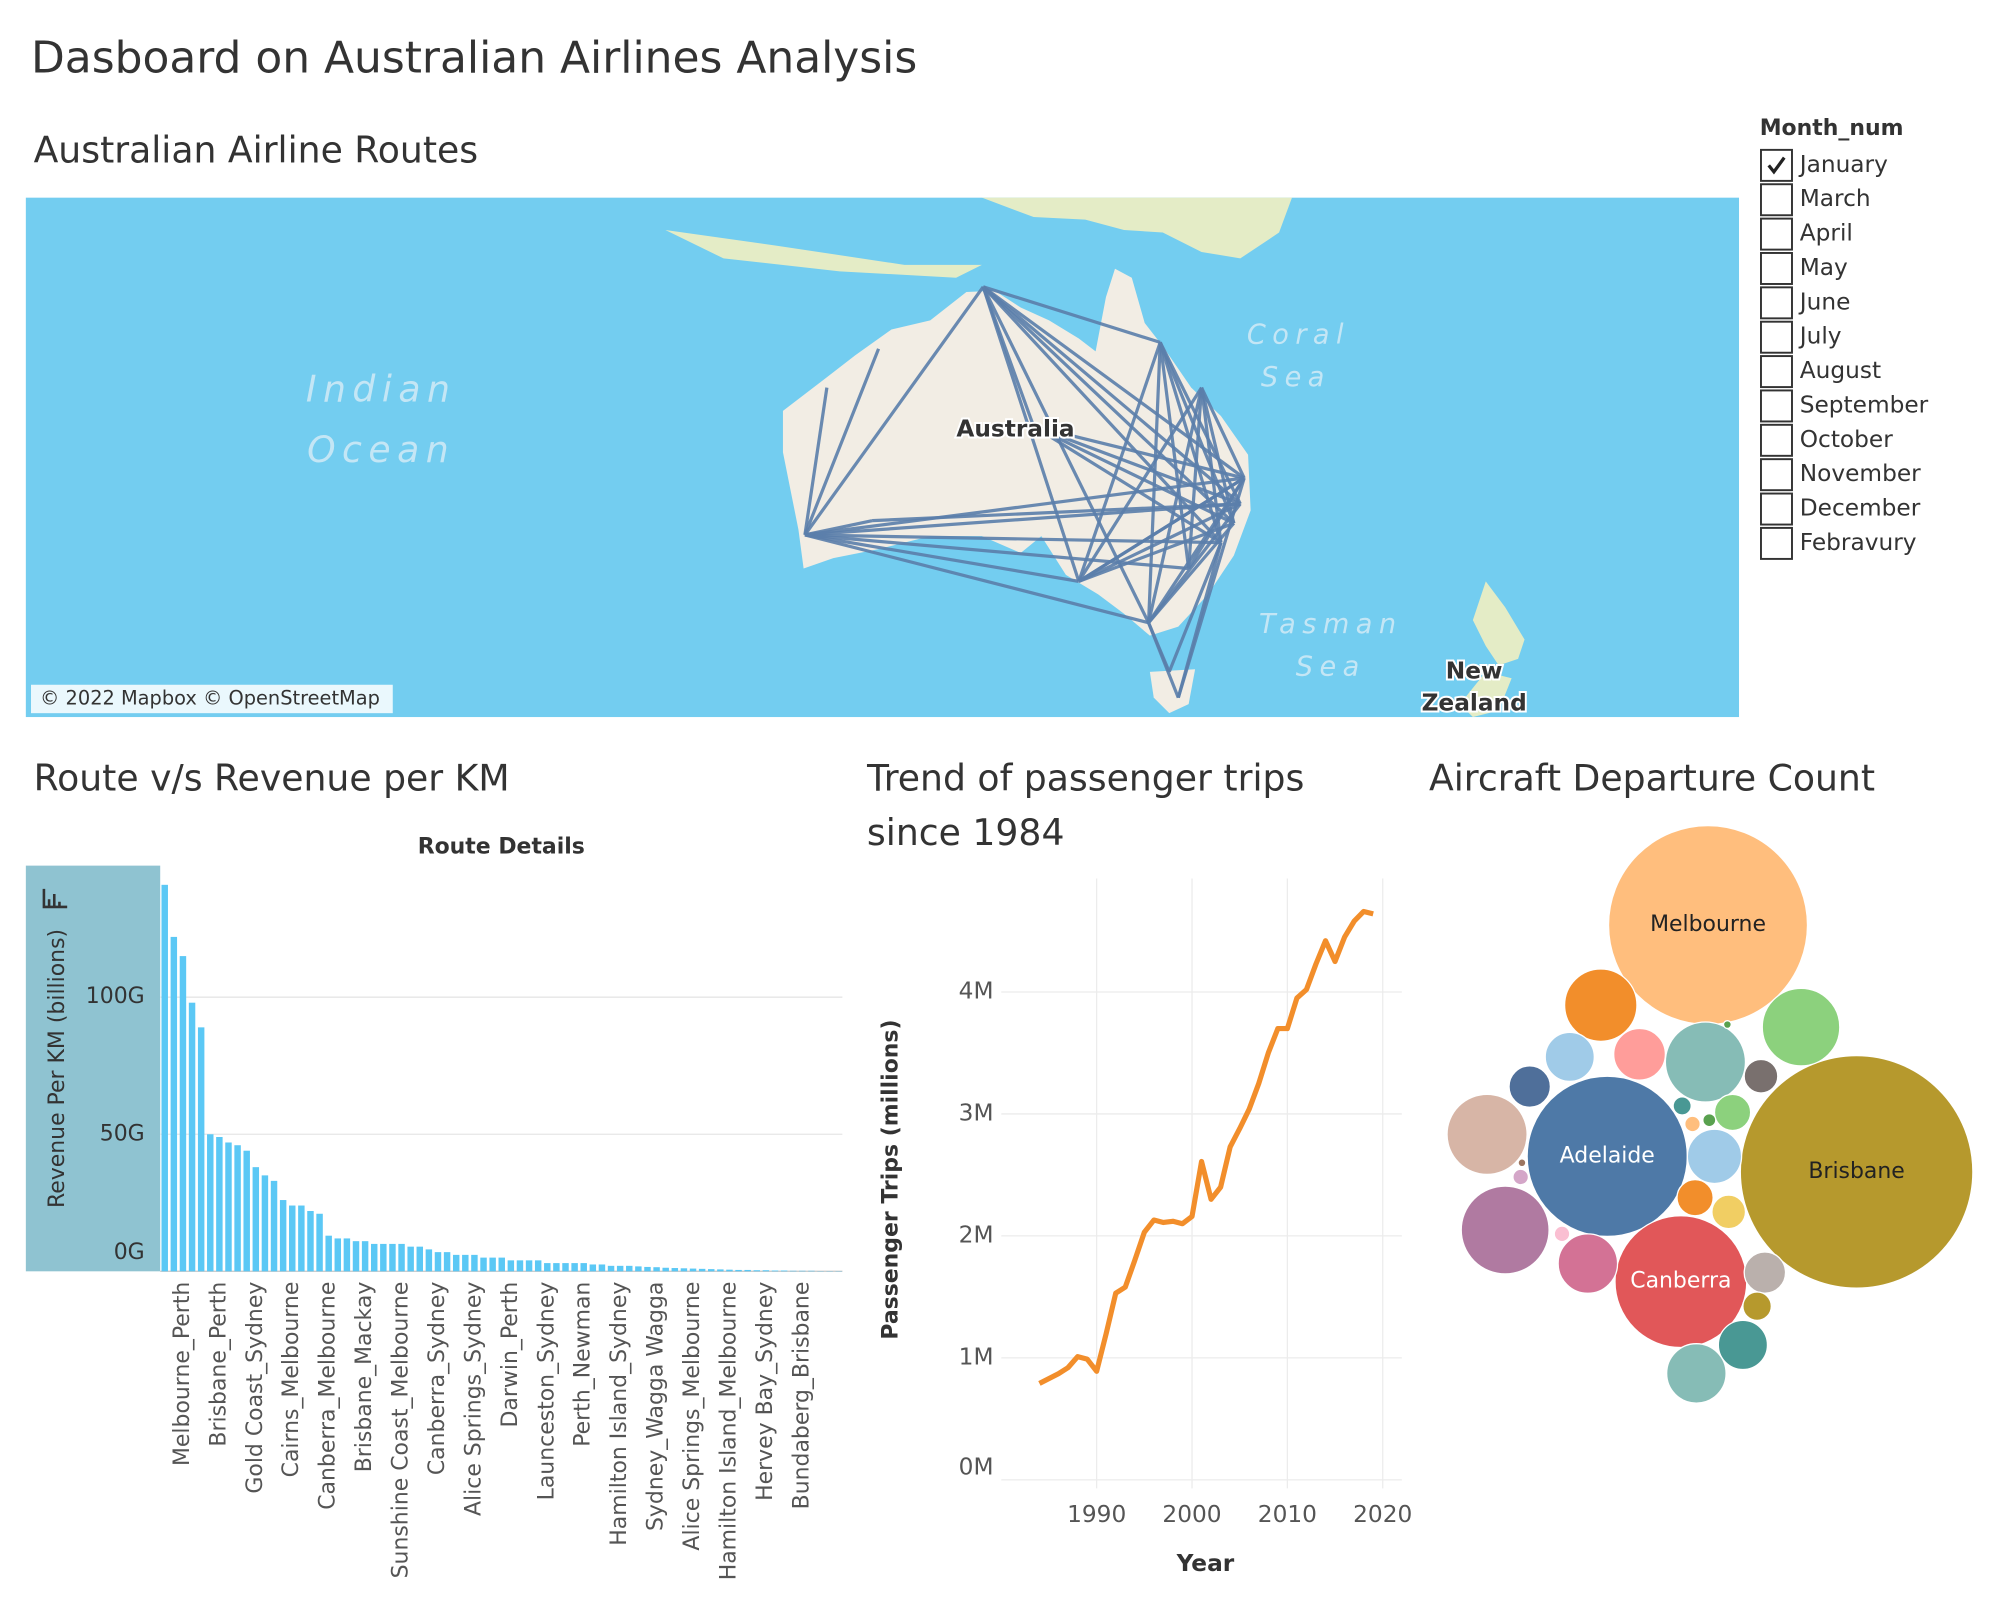 Image resolution: width=2000 pixels, height=1600 pixels. What do you see at coordinates (1826, 233) in the screenshot?
I see `filter-label: April` at bounding box center [1826, 233].